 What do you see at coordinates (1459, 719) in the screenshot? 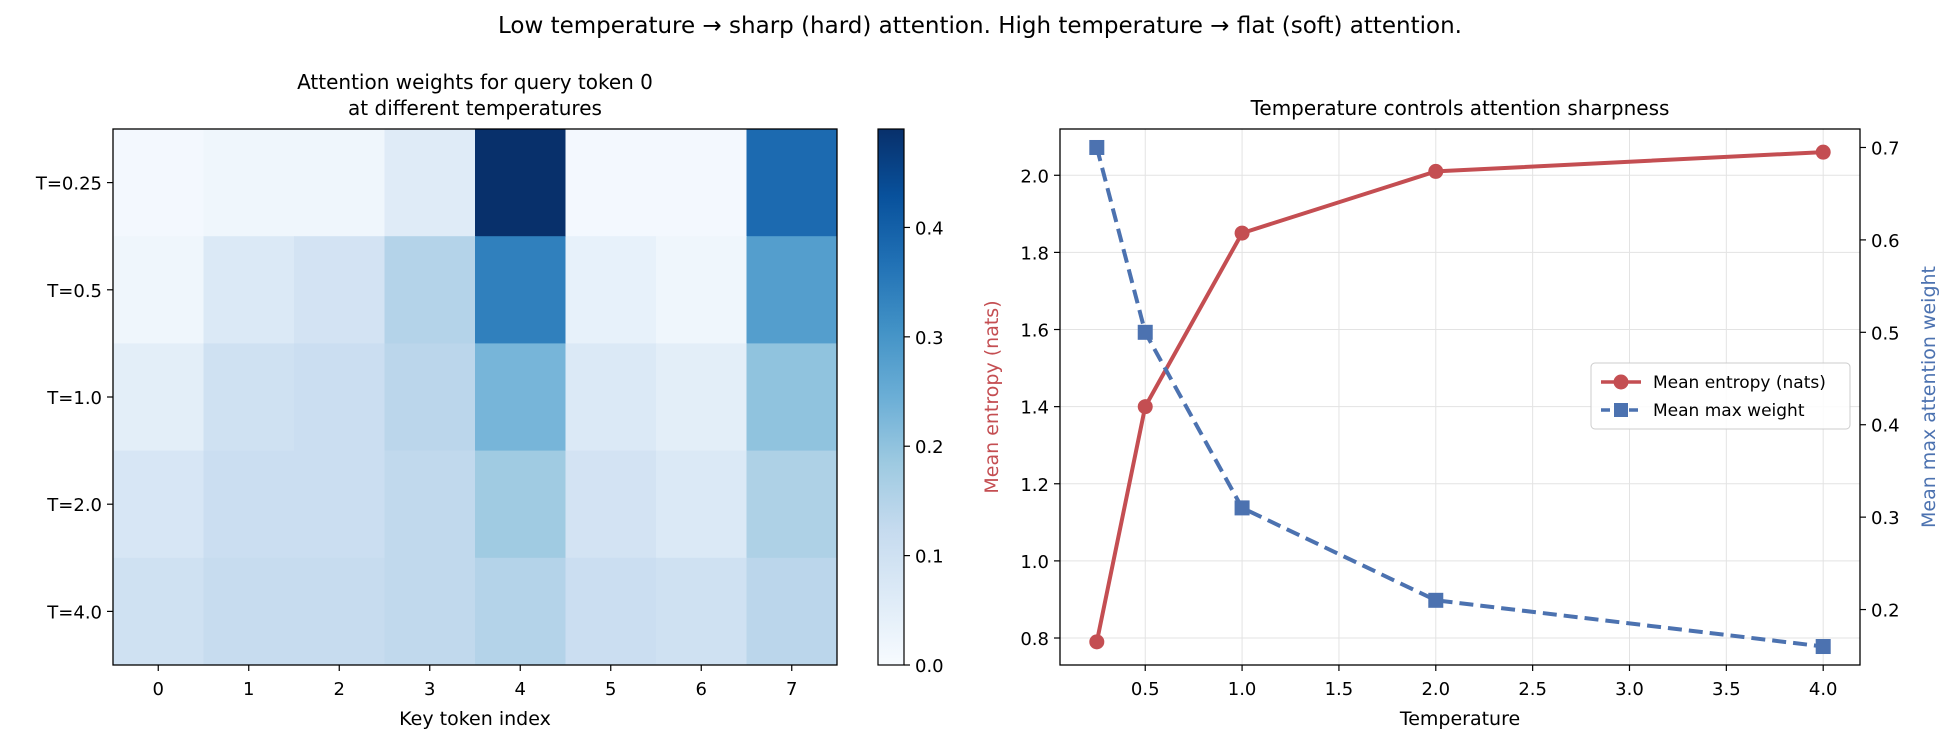
I see `line-chart-x-axis-label: Temperature` at bounding box center [1459, 719].